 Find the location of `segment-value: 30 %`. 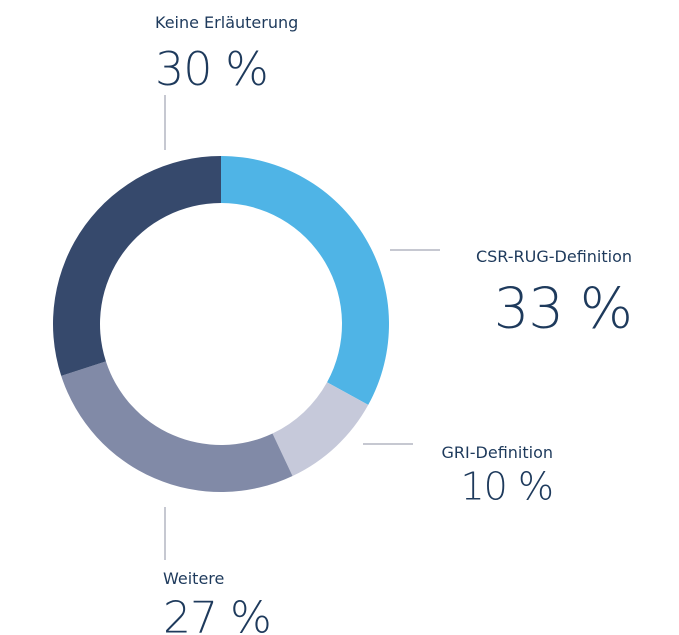

segment-value: 30 % is located at coordinates (211, 69).